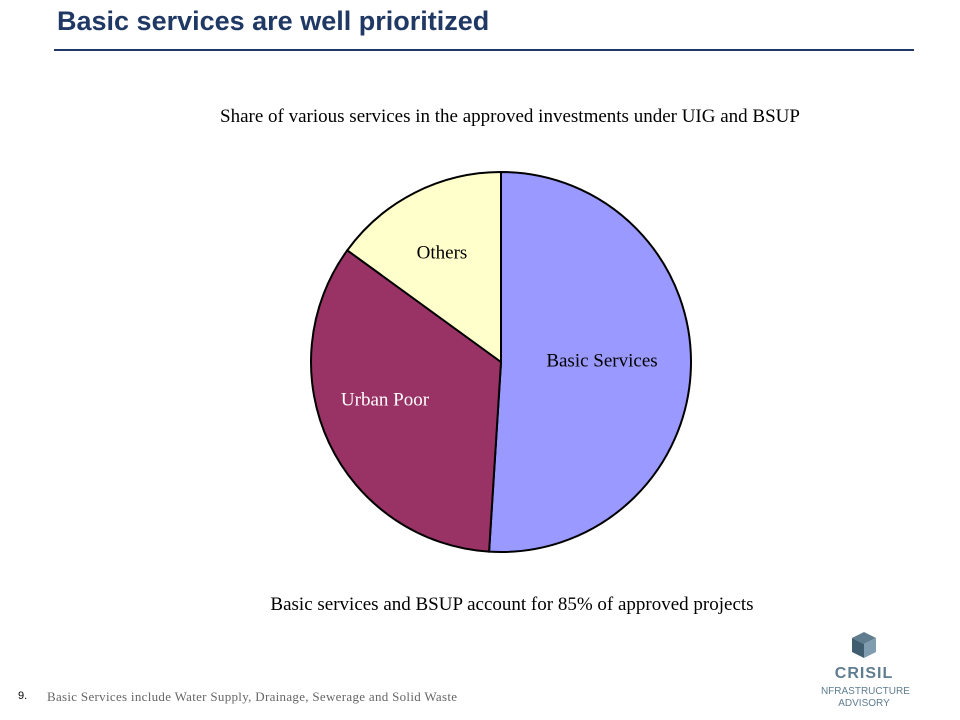 Image resolution: width=960 pixels, height=720 pixels. Describe the element at coordinates (23, 696) in the screenshot. I see `page-number: 9.` at that location.